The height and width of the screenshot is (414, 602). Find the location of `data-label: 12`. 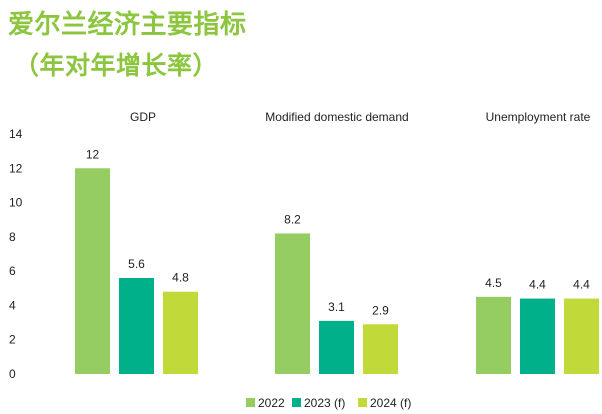

data-label: 12 is located at coordinates (93, 154).